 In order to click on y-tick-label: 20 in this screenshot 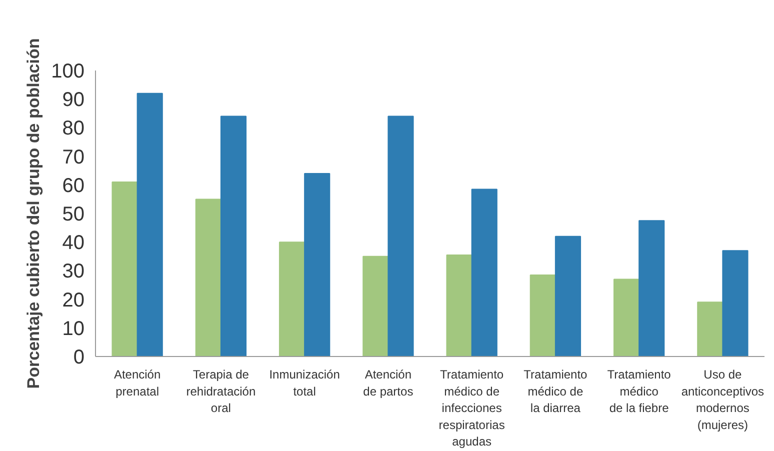, I will do `click(73, 300)`.